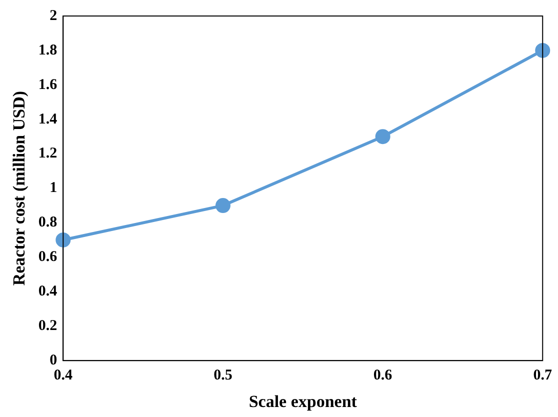 The width and height of the screenshot is (558, 417). Describe the element at coordinates (542, 375) in the screenshot. I see `x-tick-label: 0.7` at that location.